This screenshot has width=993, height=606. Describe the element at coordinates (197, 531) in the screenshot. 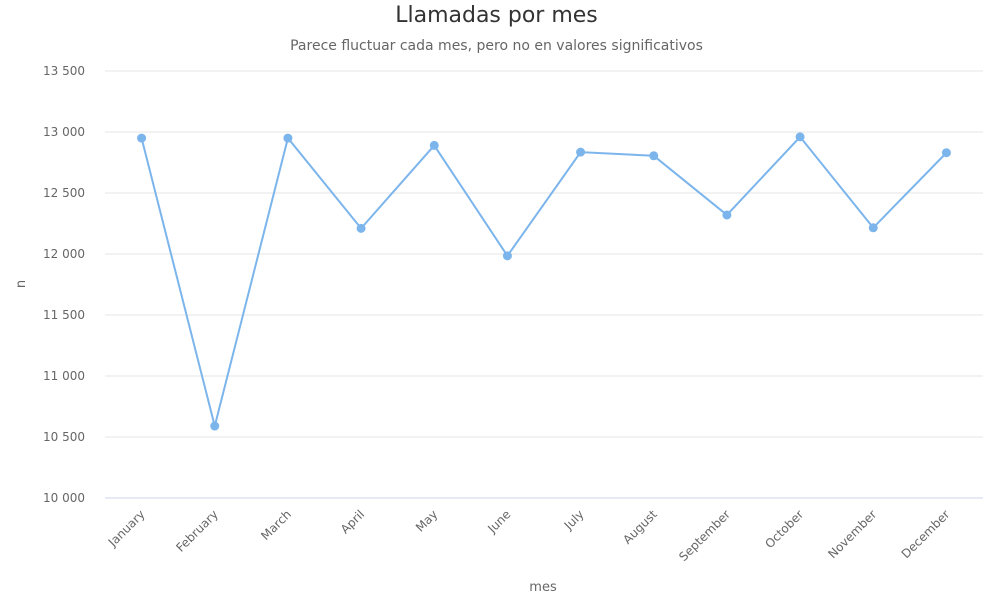

I see `x-tick-label: February` at that location.